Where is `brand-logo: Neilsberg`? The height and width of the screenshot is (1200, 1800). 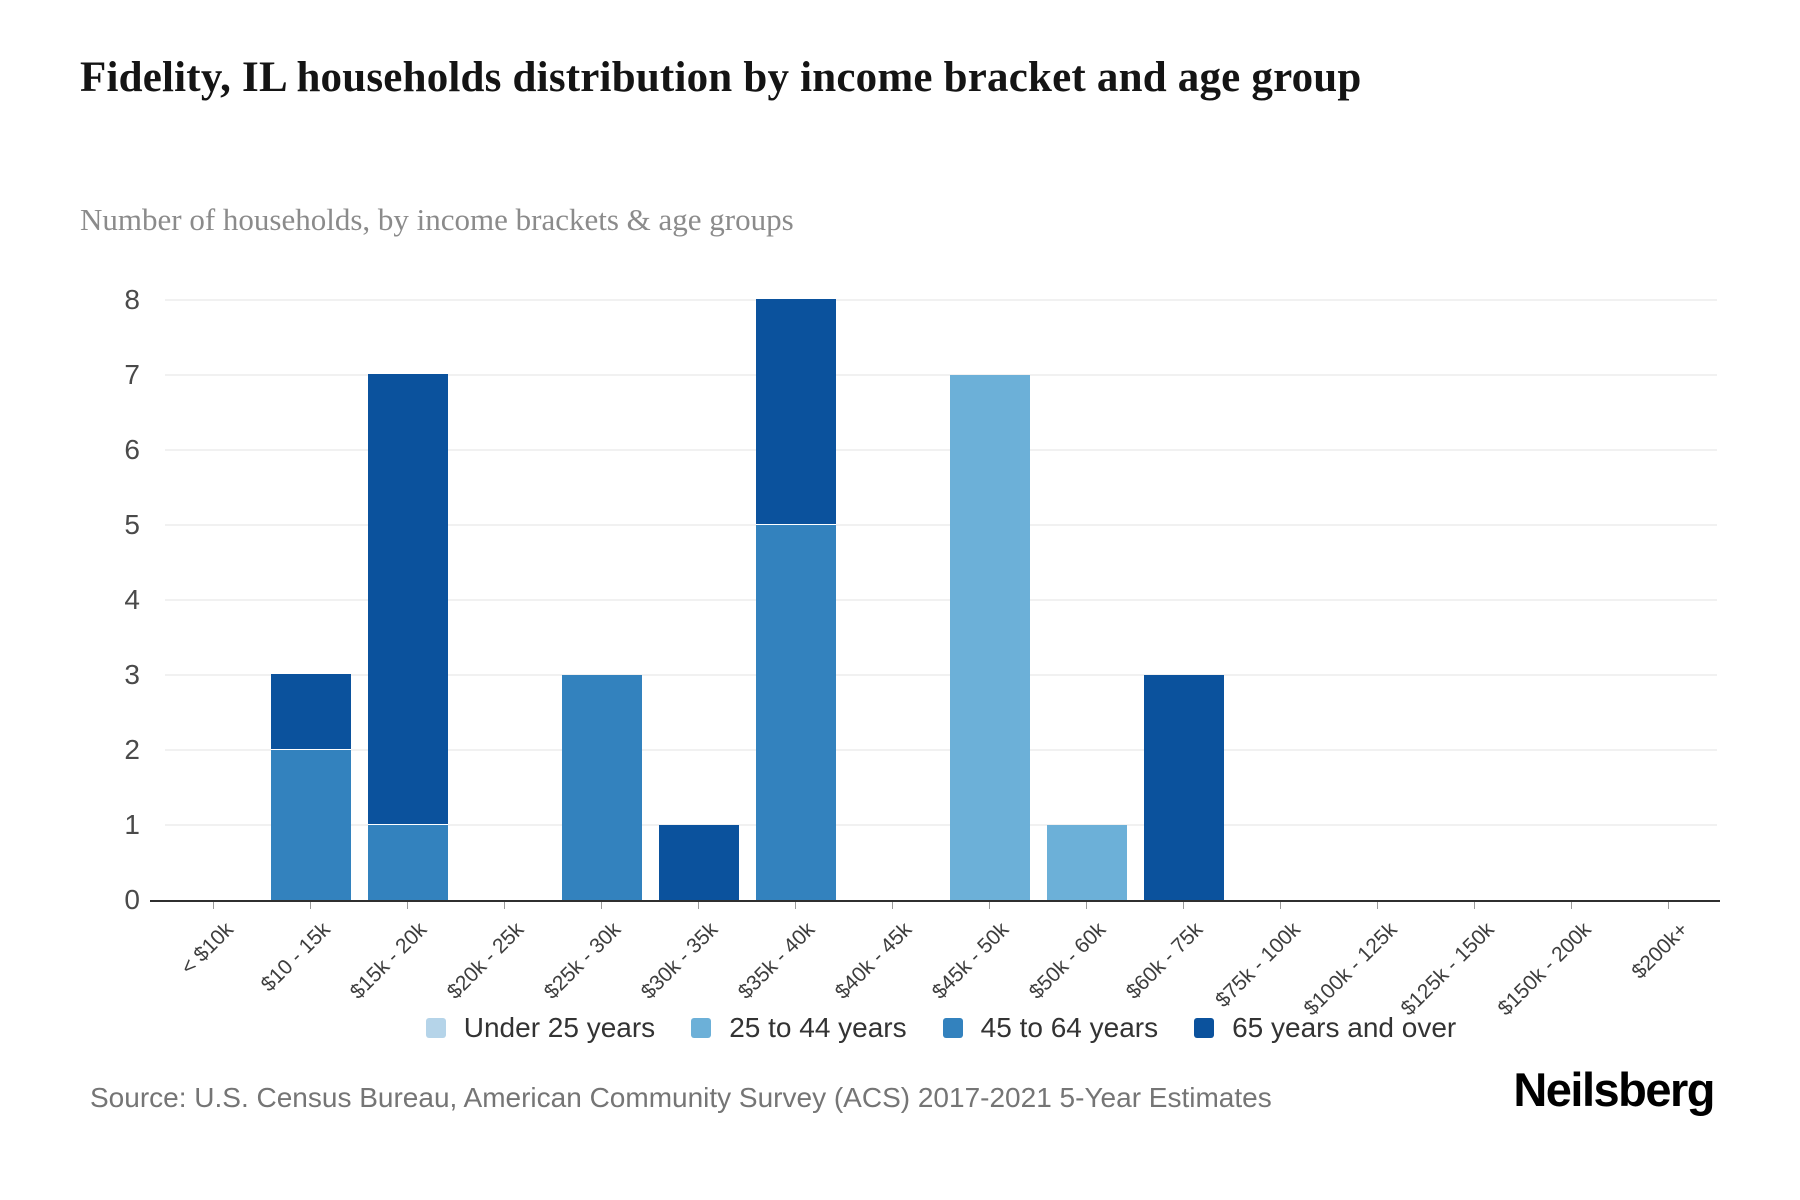
brand-logo: Neilsberg is located at coordinates (1614, 1089).